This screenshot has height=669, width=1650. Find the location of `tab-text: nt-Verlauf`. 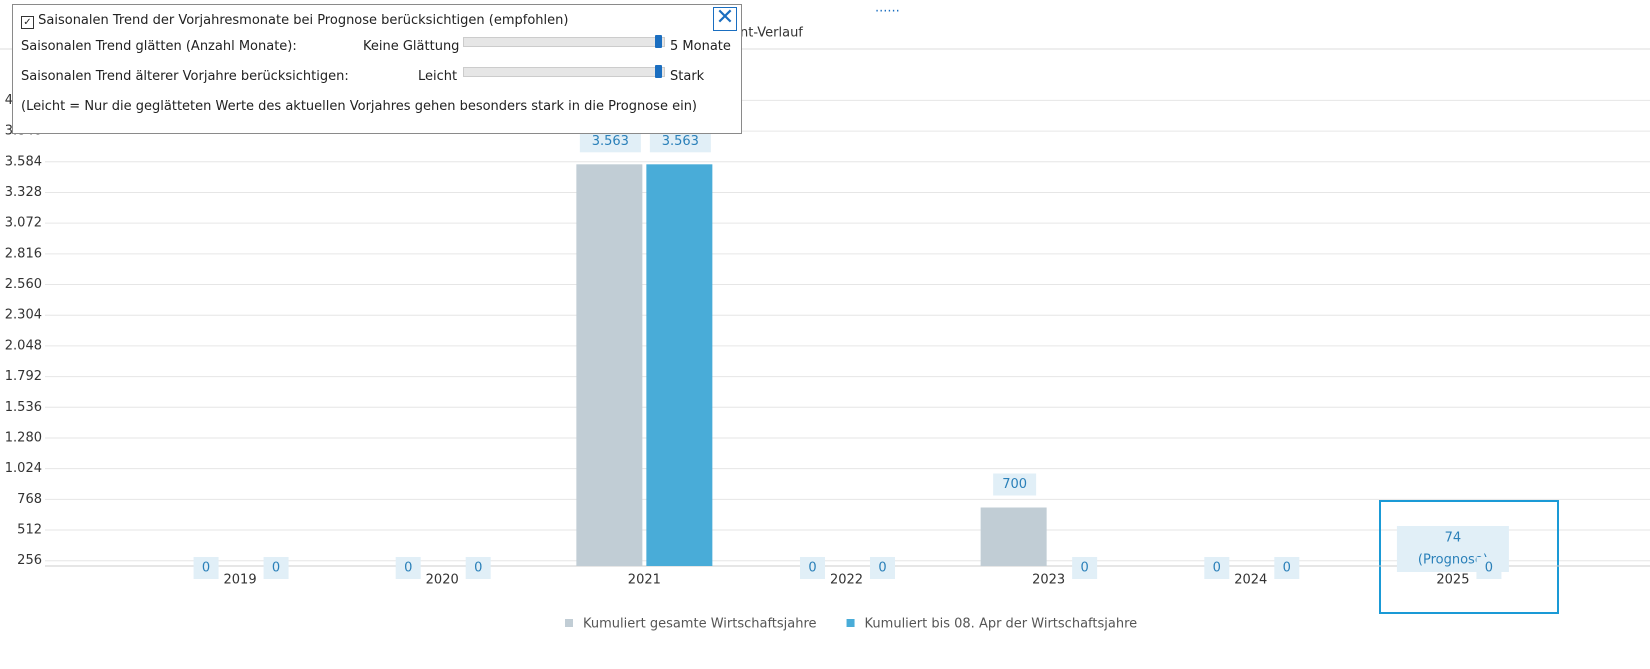

tab-text: nt-Verlauf is located at coordinates (771, 33).